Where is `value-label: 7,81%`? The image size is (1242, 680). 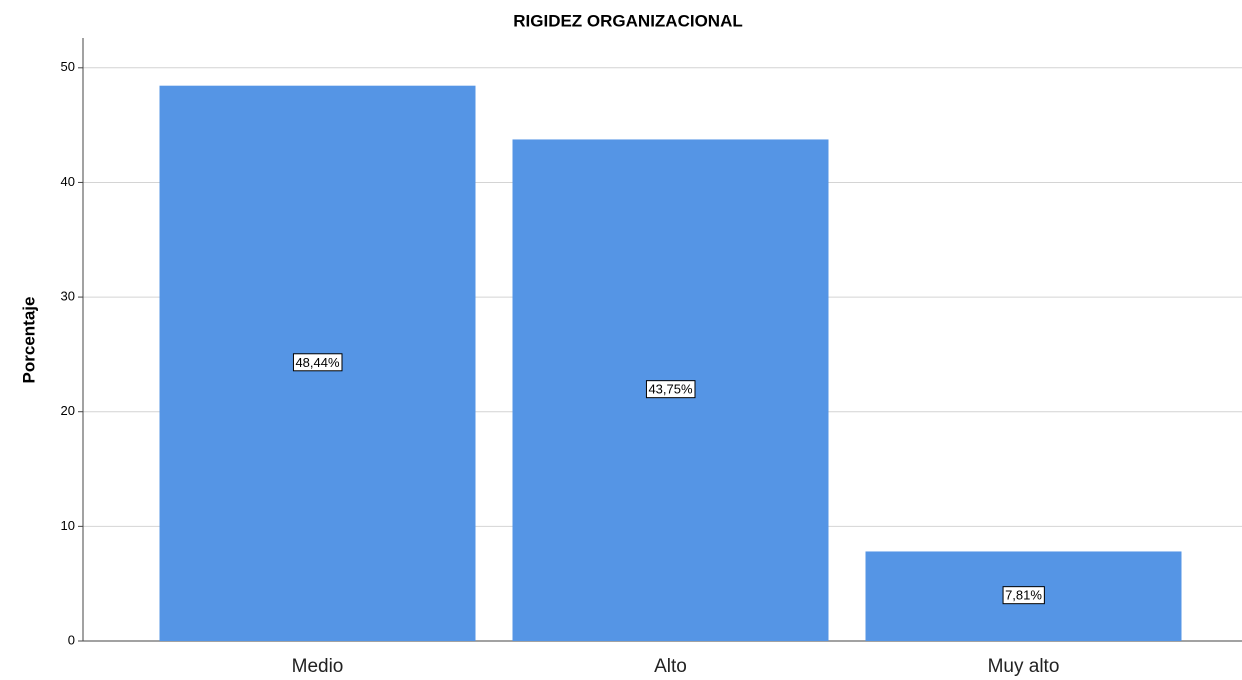 value-label: 7,81% is located at coordinates (1023, 595).